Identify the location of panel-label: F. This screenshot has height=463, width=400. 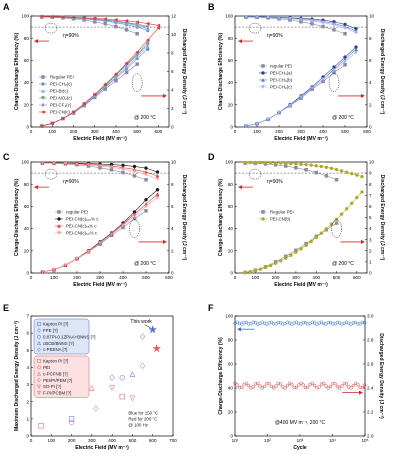
(211, 308).